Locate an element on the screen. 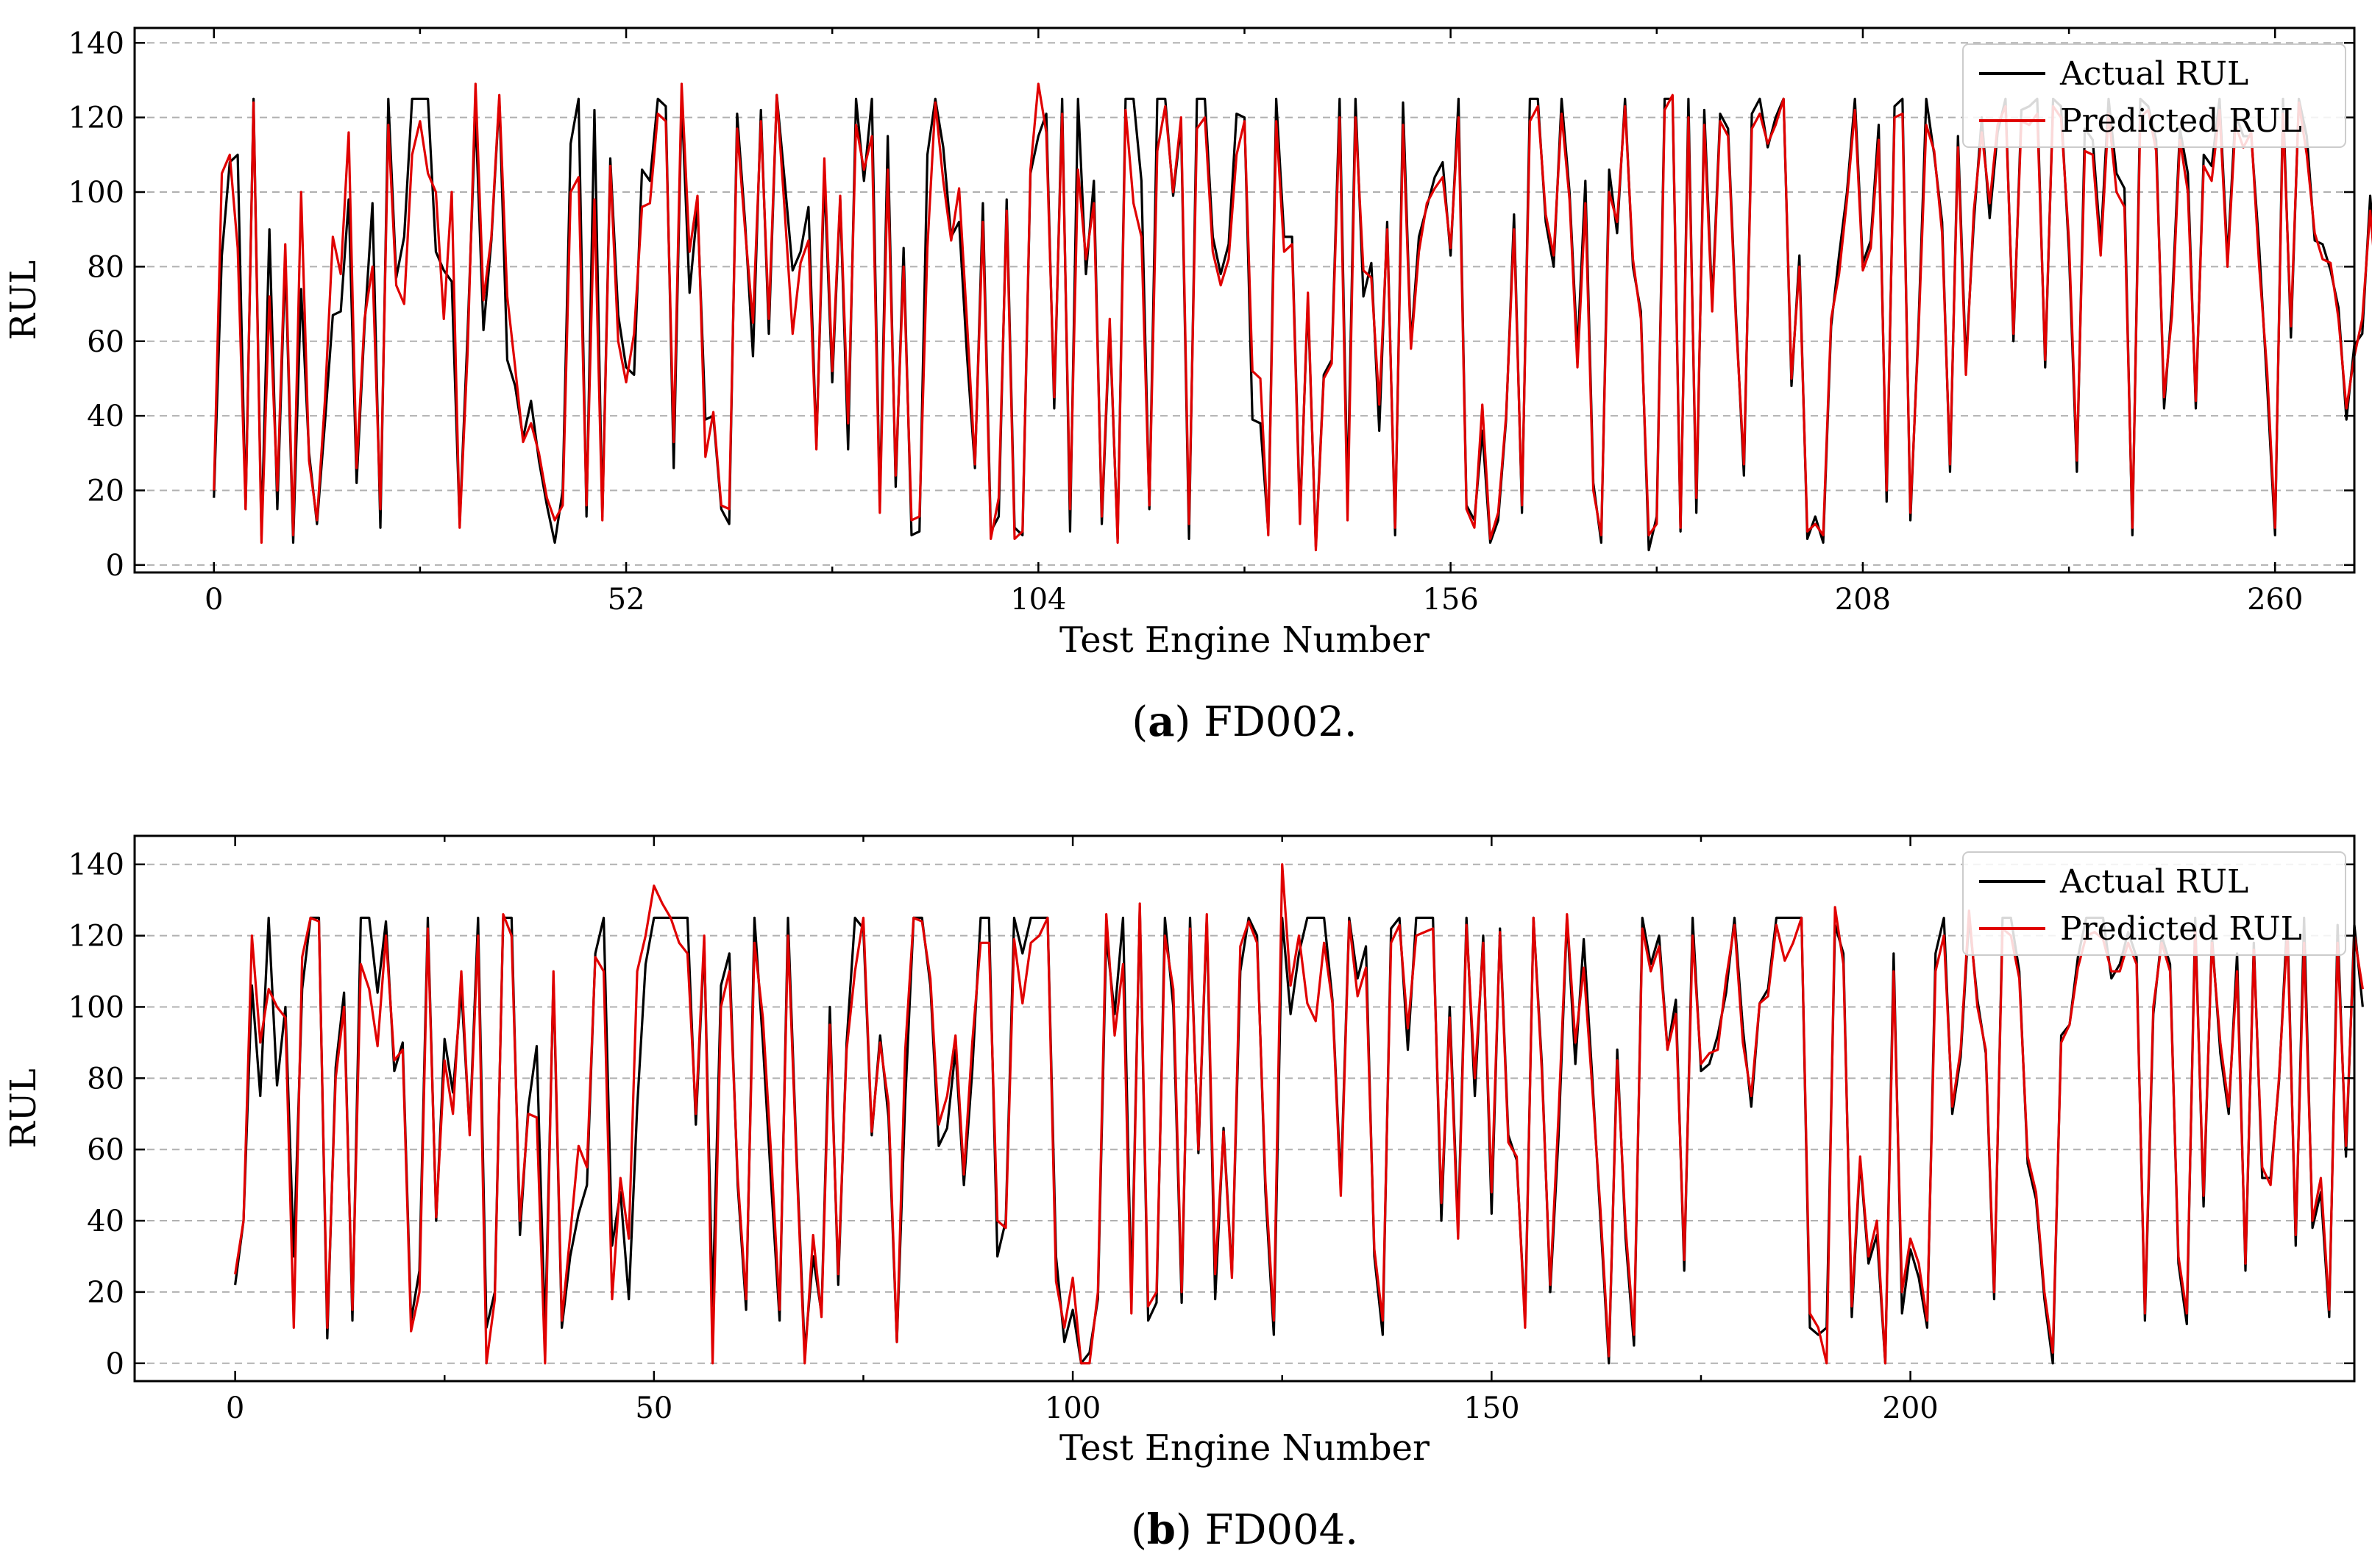 This screenshot has width=2372, height=1568. x-tick-label: 50 is located at coordinates (653, 1408).